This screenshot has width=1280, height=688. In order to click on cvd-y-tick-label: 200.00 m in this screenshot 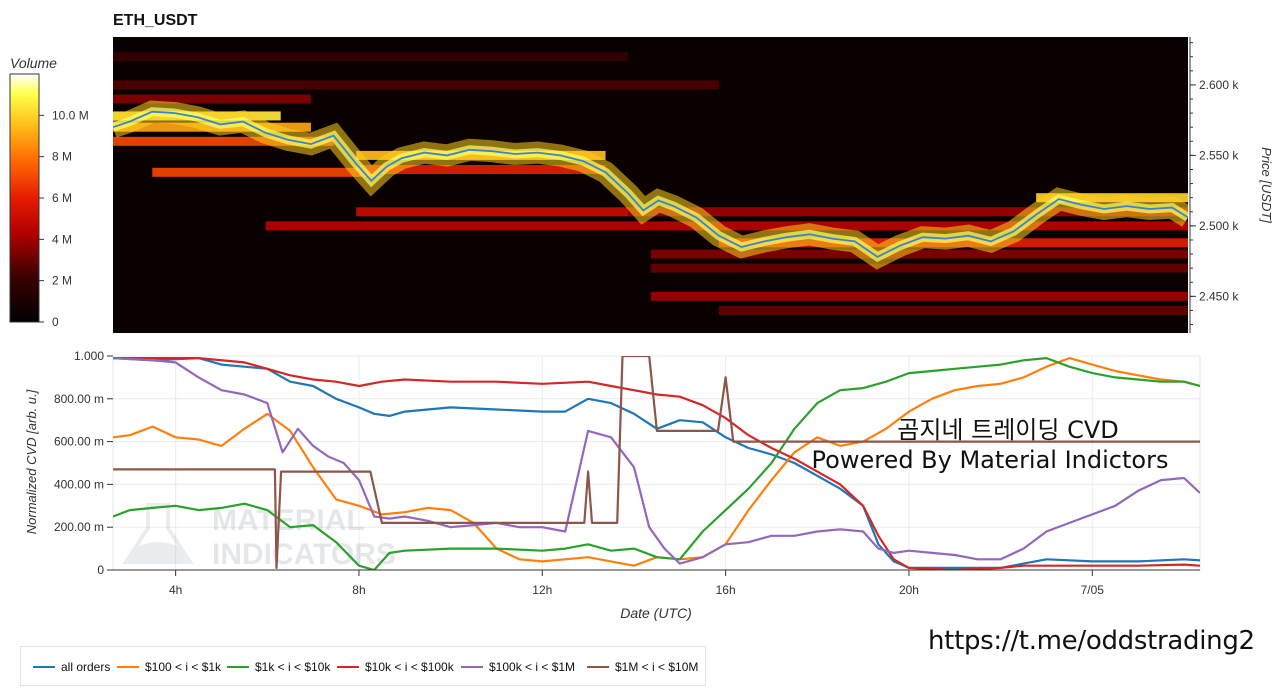, I will do `click(79, 527)`.